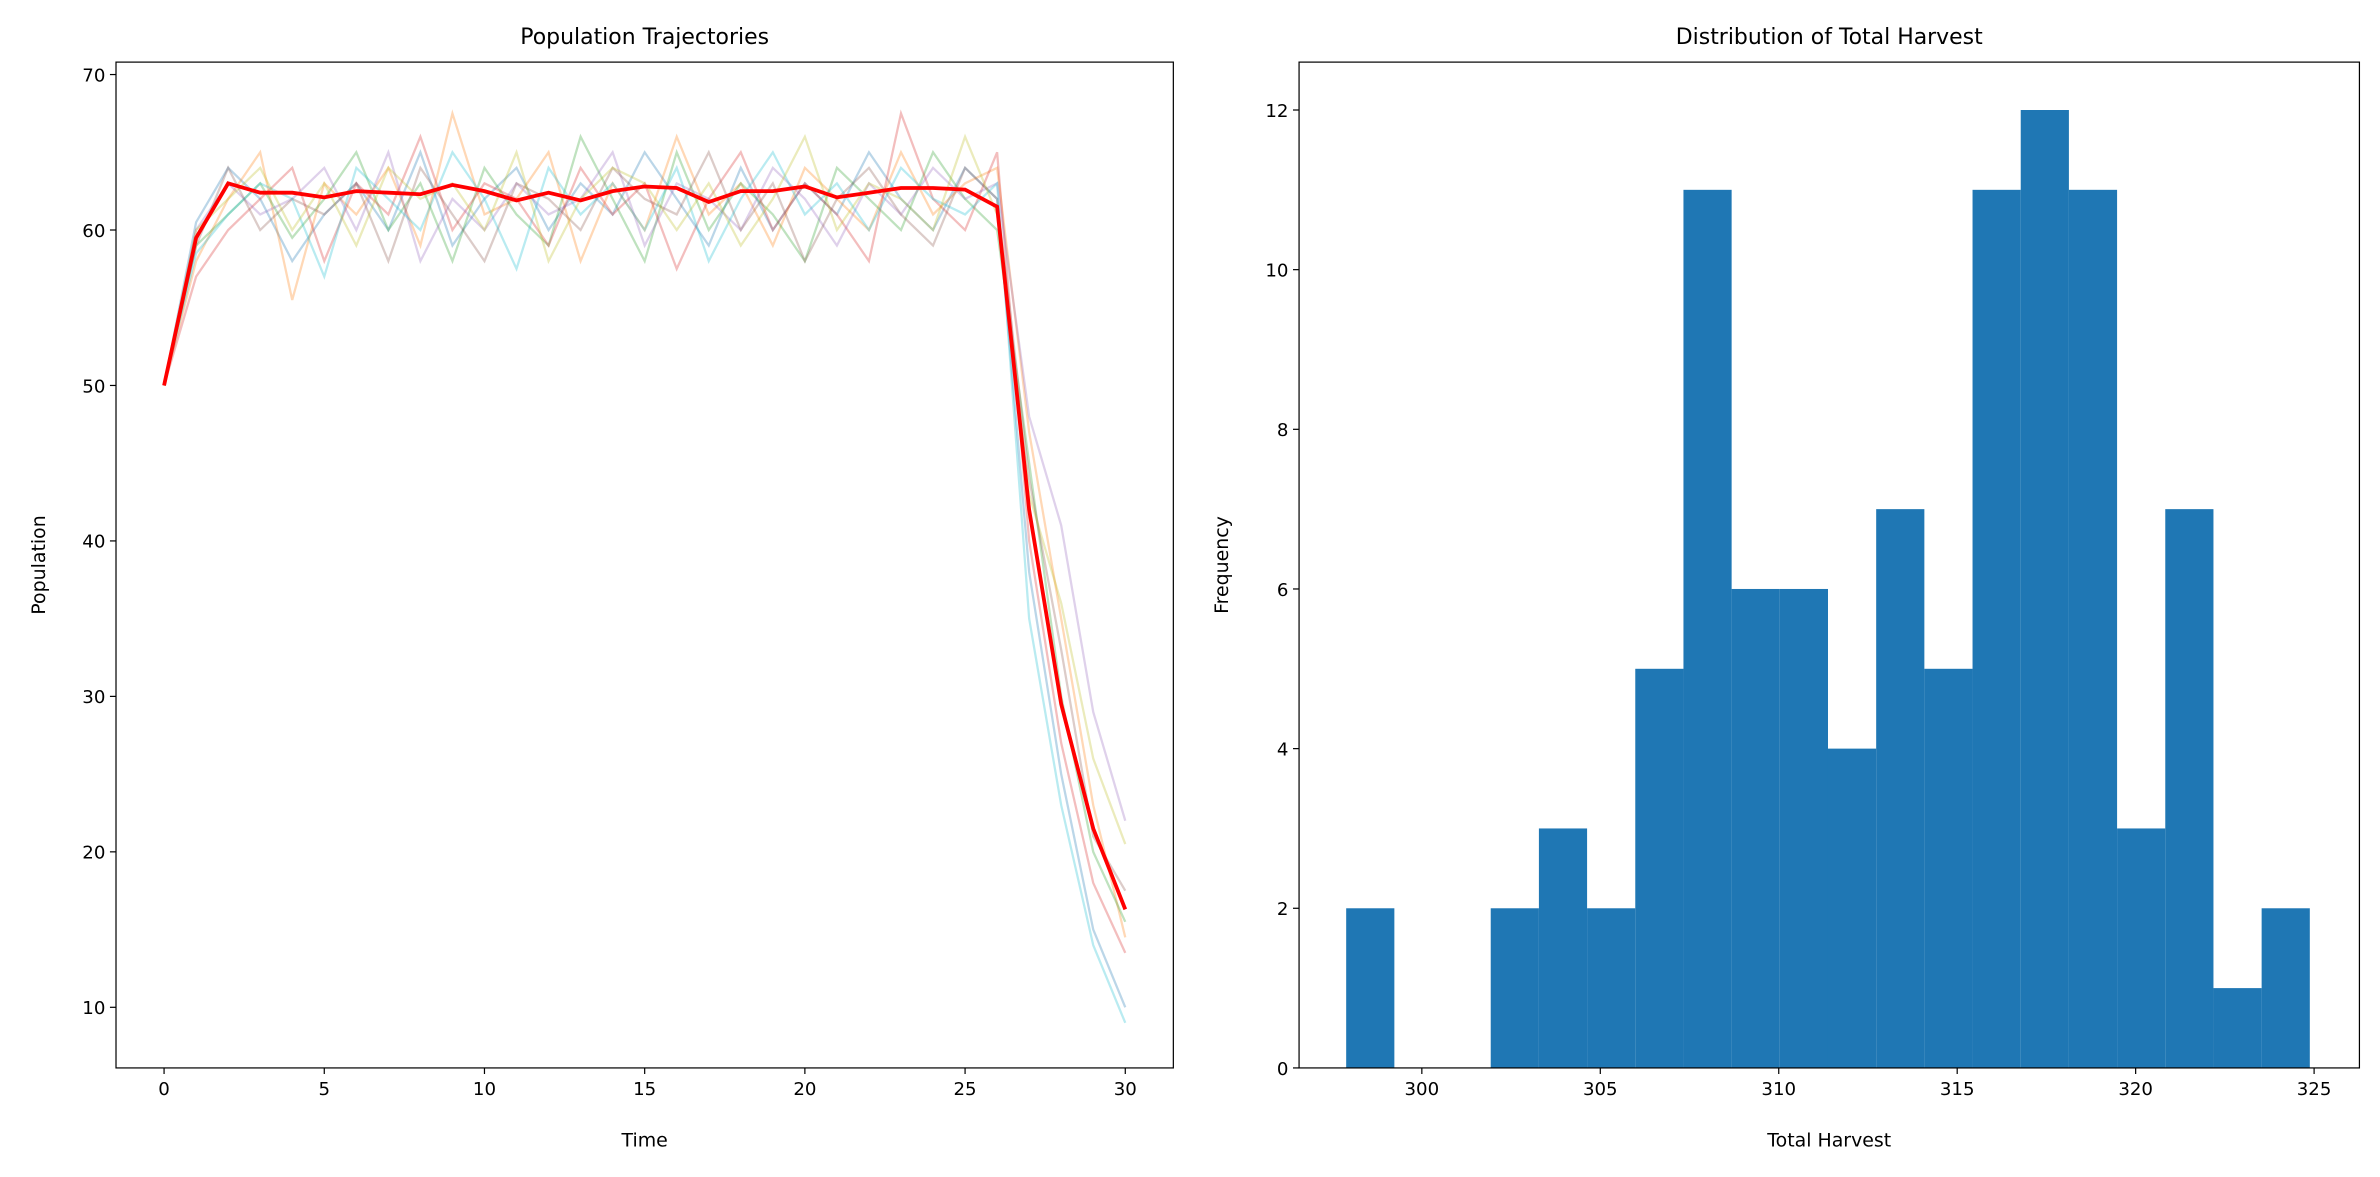 The image size is (2380, 1177). Describe the element at coordinates (644, 1141) in the screenshot. I see `x-axis-label: Time` at that location.